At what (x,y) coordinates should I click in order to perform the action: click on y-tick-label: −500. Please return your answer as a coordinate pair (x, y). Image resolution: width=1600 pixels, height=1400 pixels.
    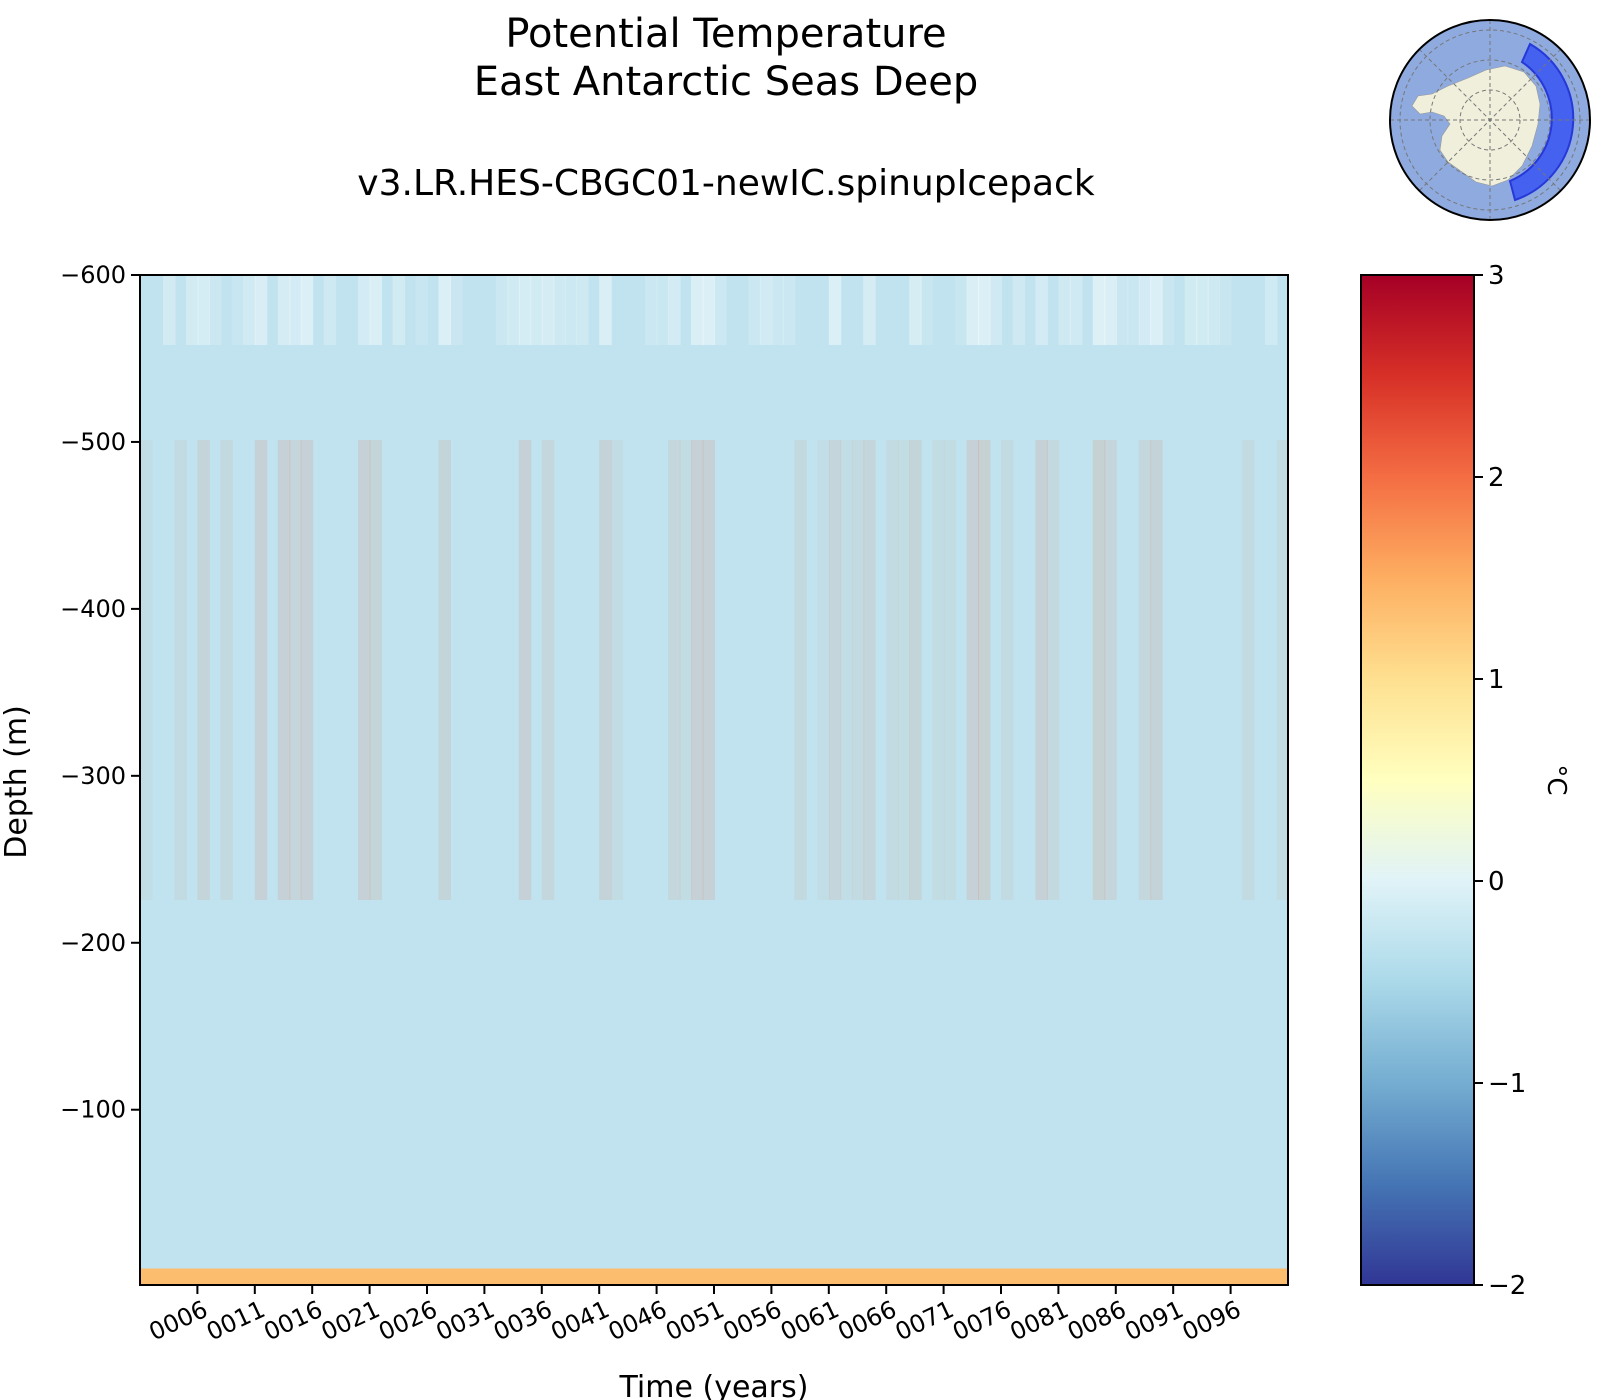
    Looking at the image, I should click on (93, 442).